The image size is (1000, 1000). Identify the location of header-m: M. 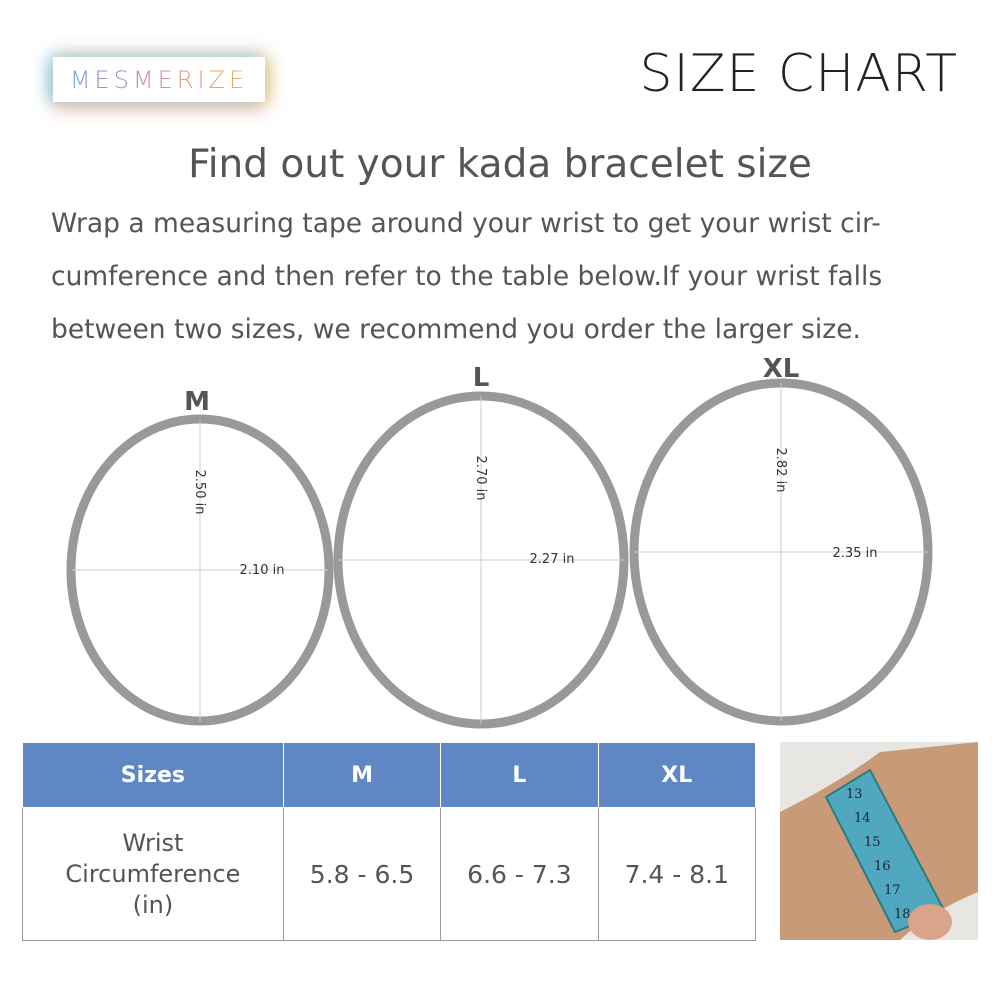
(362, 775).